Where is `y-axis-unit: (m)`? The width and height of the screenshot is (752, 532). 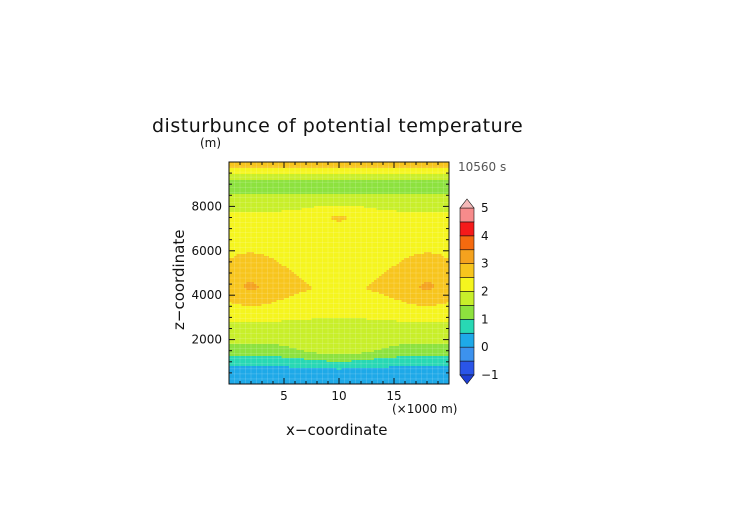 y-axis-unit: (m) is located at coordinates (211, 143).